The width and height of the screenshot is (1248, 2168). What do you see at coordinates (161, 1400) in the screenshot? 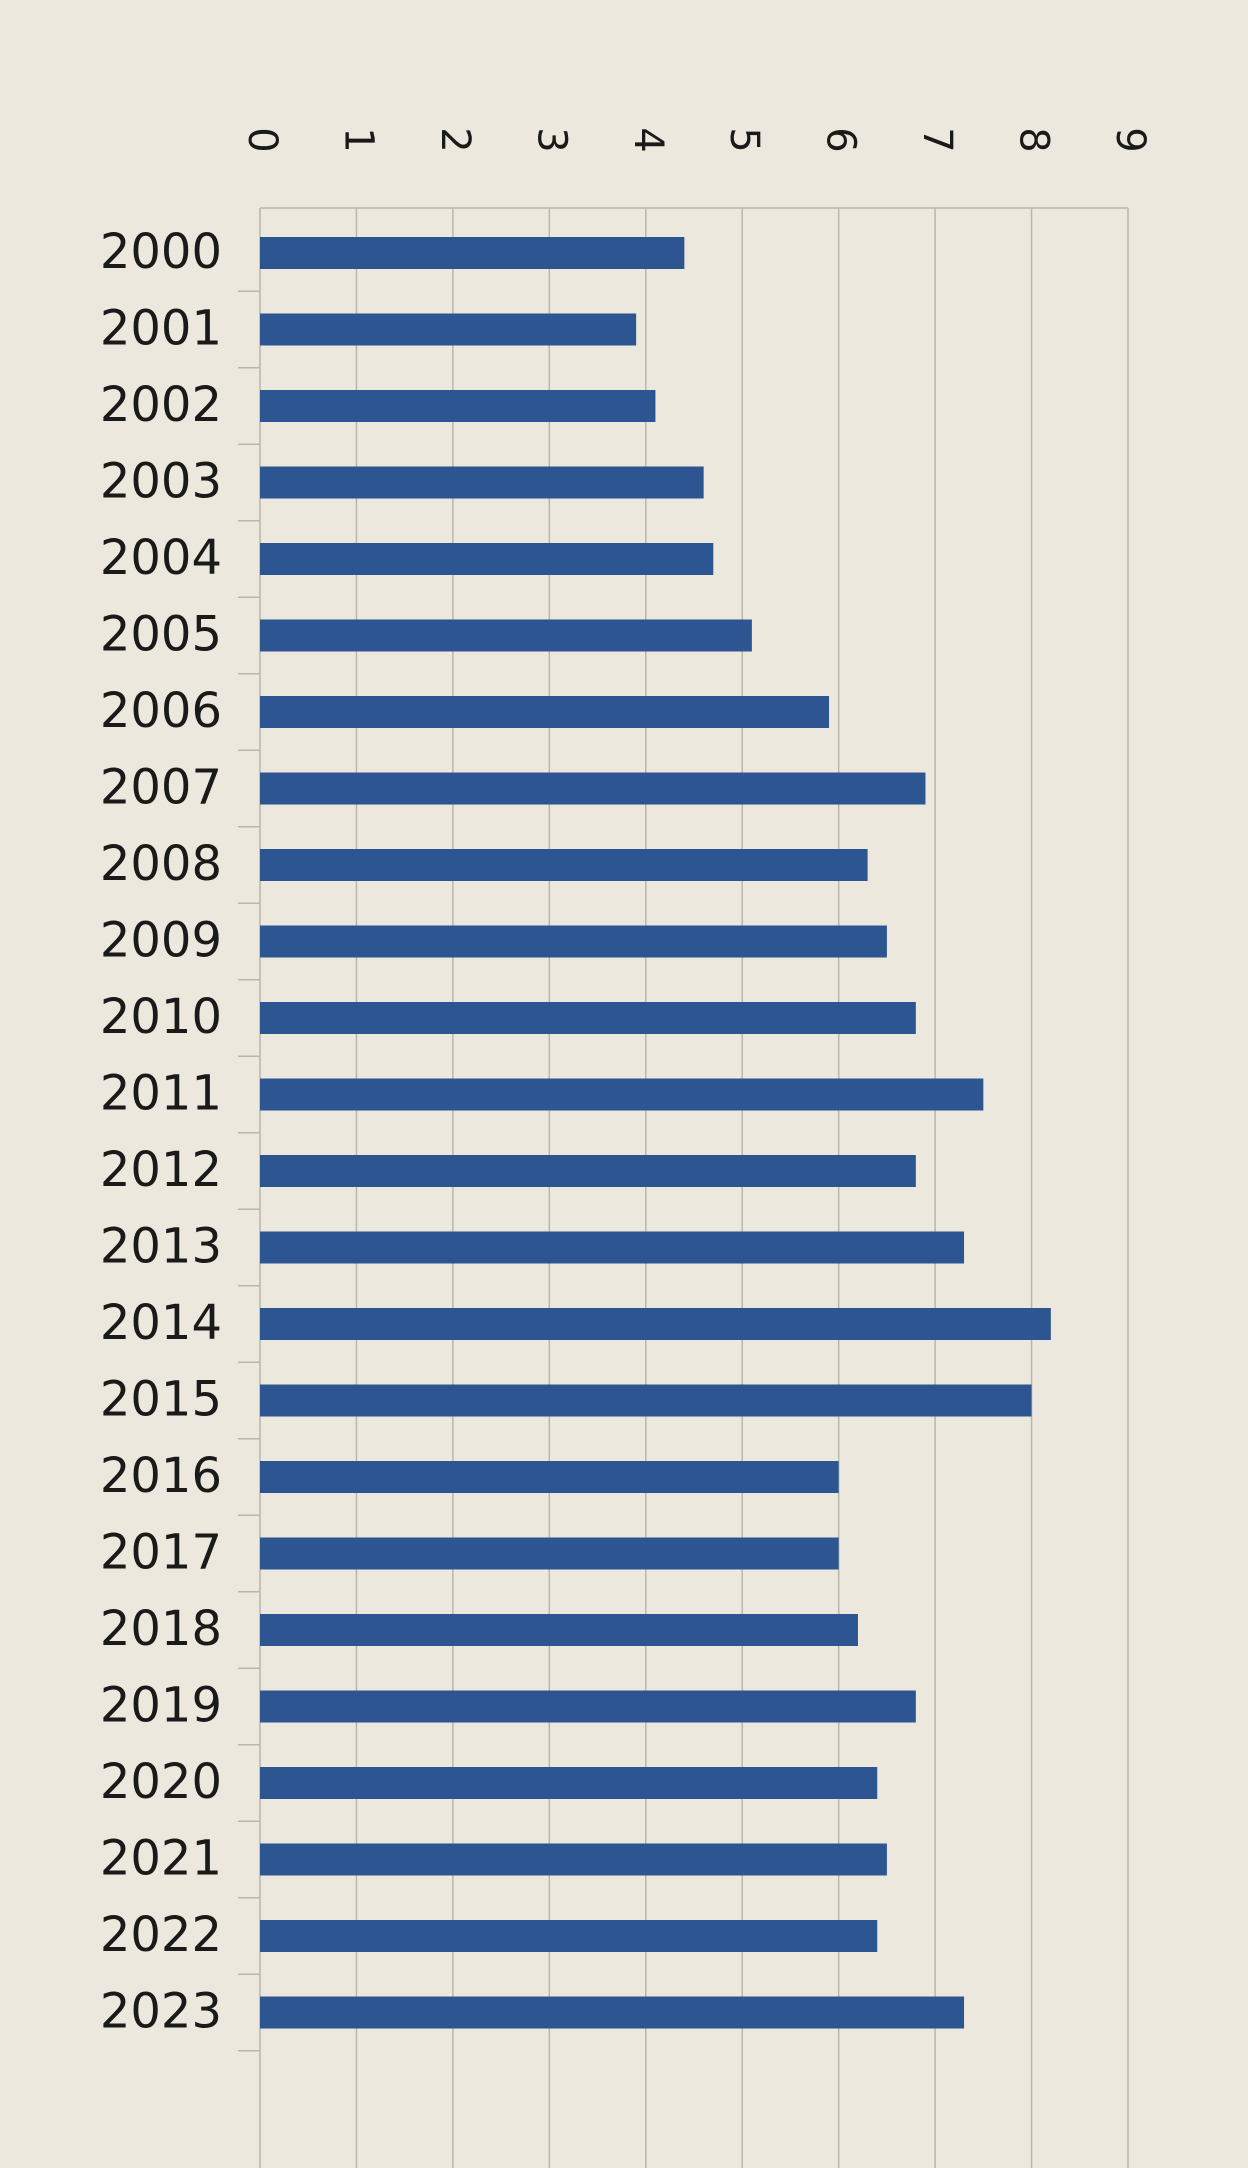
I see `y-tick-label: 2015` at bounding box center [161, 1400].